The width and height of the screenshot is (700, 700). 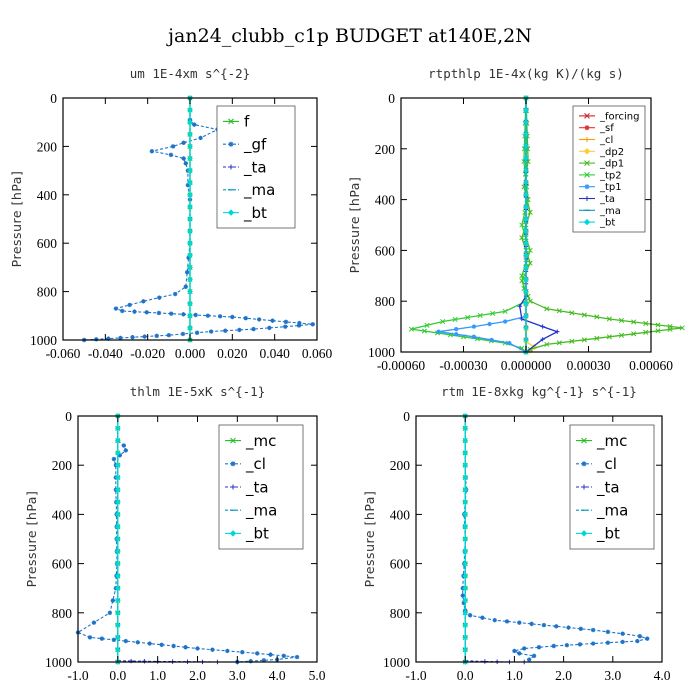 What do you see at coordinates (259, 190) in the screenshot?
I see `legend-label: _ma` at bounding box center [259, 190].